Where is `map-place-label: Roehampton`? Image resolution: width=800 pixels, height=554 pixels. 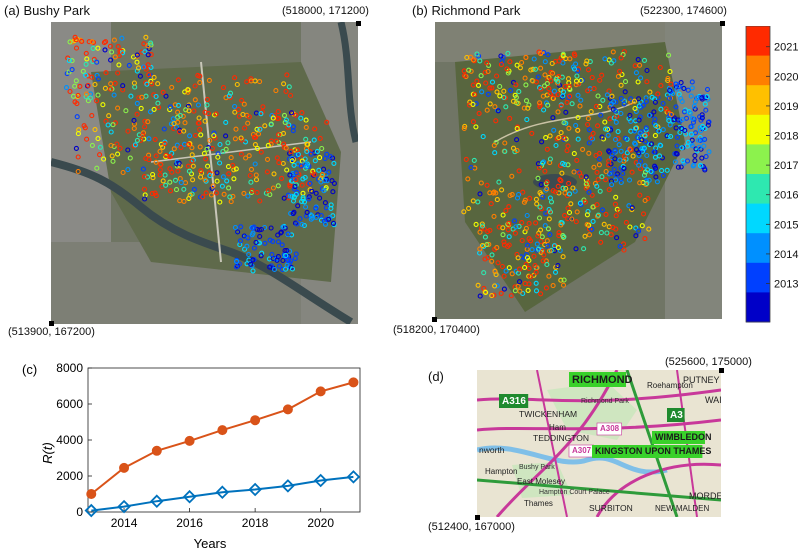 map-place-label: Roehampton is located at coordinates (670, 385).